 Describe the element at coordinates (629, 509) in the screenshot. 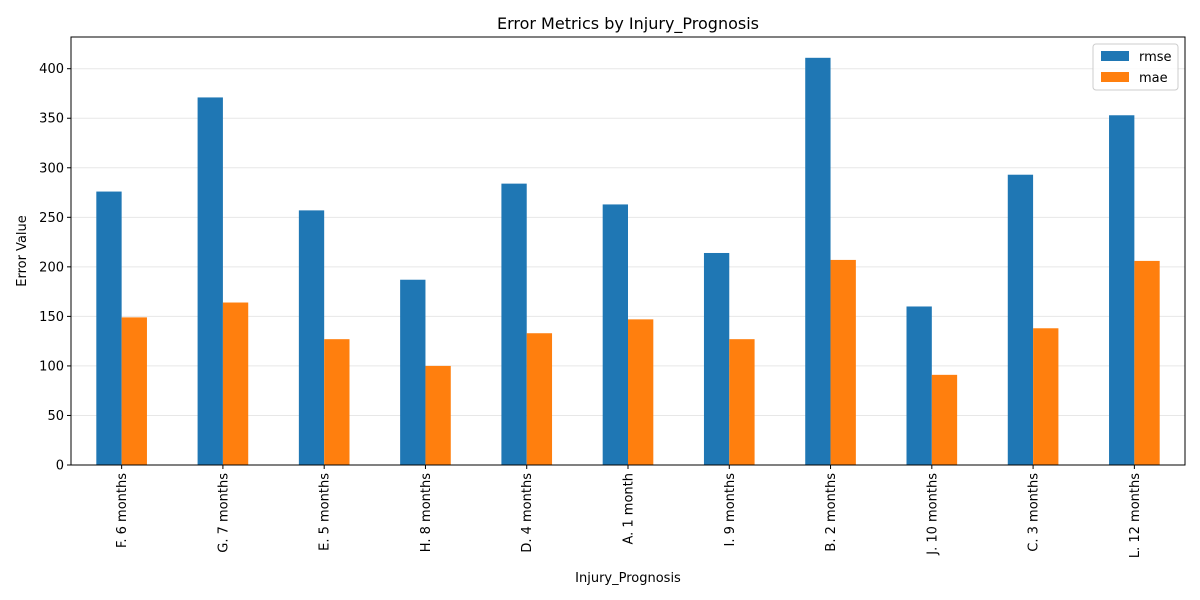

I see `x-tick-label: A. 1 month` at that location.